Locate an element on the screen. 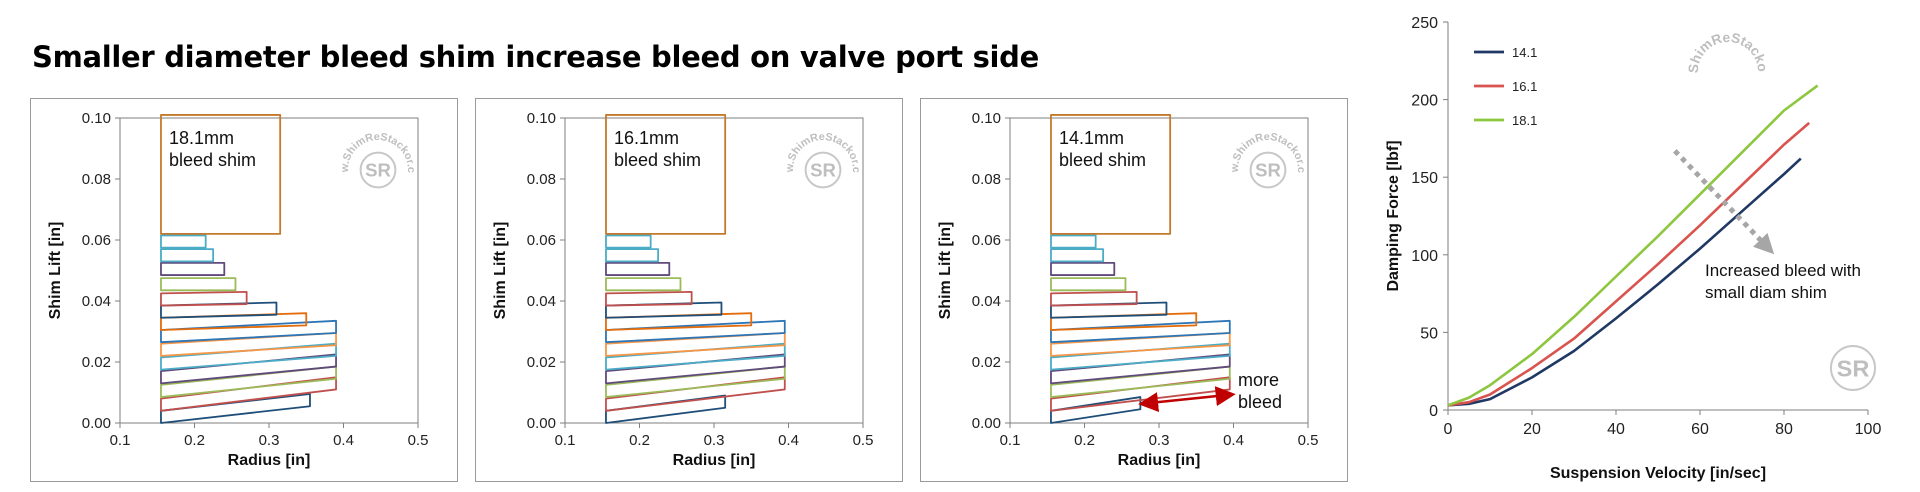  watermark-url: www.ShimReStackor.com is located at coordinates (1575, 37).